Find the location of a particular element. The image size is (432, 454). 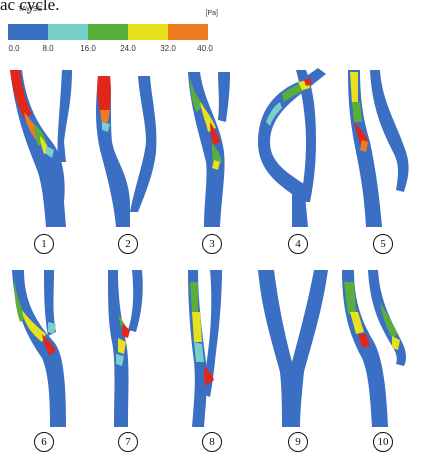

legend-tick: 24.0 is located at coordinates (128, 48).